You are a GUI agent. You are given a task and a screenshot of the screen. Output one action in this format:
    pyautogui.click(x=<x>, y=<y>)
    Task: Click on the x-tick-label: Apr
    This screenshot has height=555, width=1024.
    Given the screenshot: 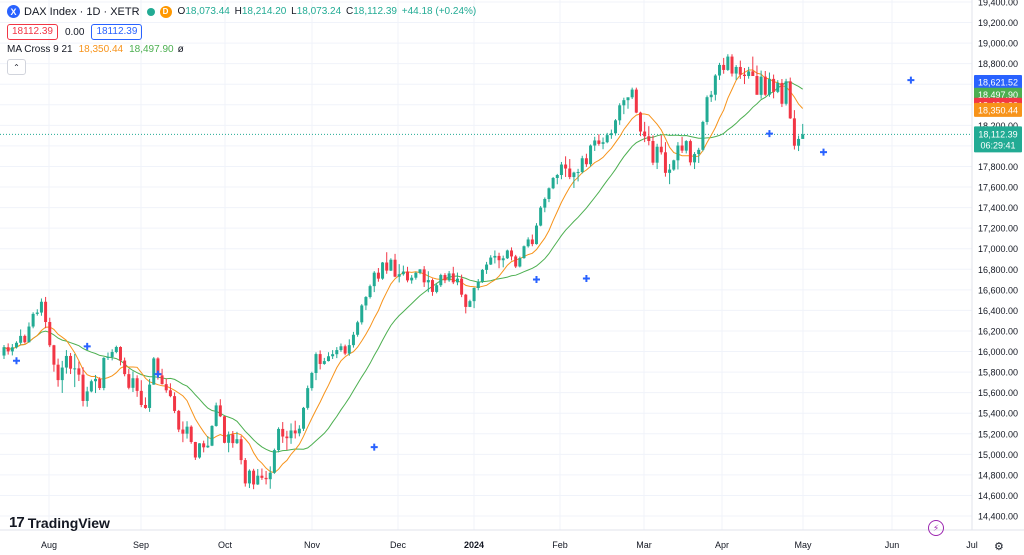 What is the action you would take?
    pyautogui.click(x=722, y=545)
    